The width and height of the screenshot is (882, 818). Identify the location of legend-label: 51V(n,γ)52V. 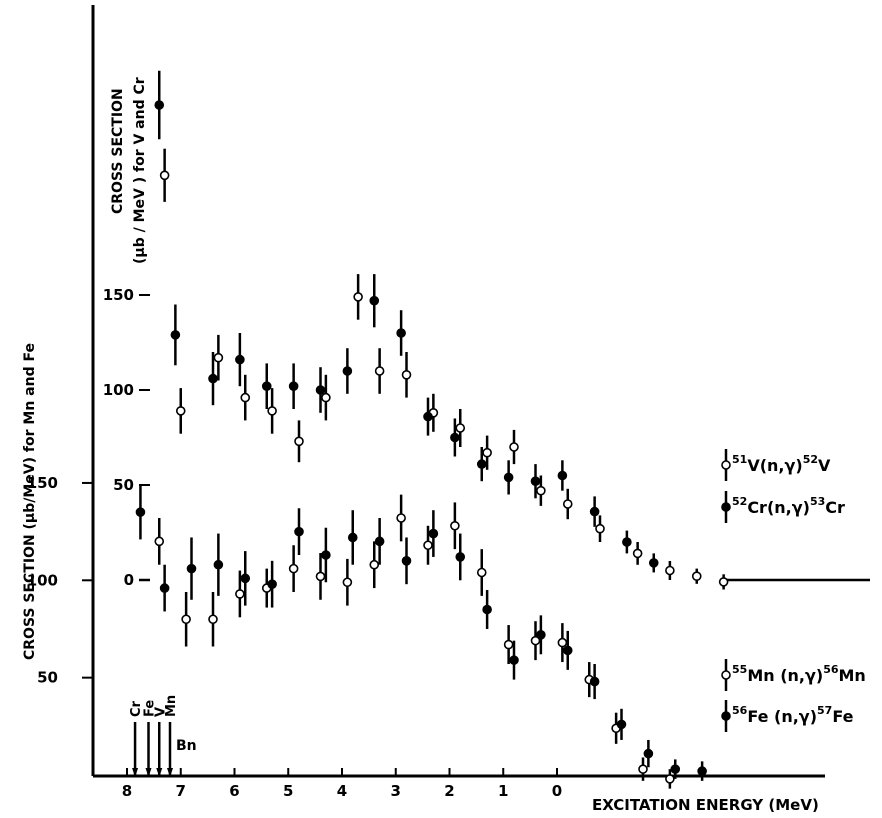
(781, 464).